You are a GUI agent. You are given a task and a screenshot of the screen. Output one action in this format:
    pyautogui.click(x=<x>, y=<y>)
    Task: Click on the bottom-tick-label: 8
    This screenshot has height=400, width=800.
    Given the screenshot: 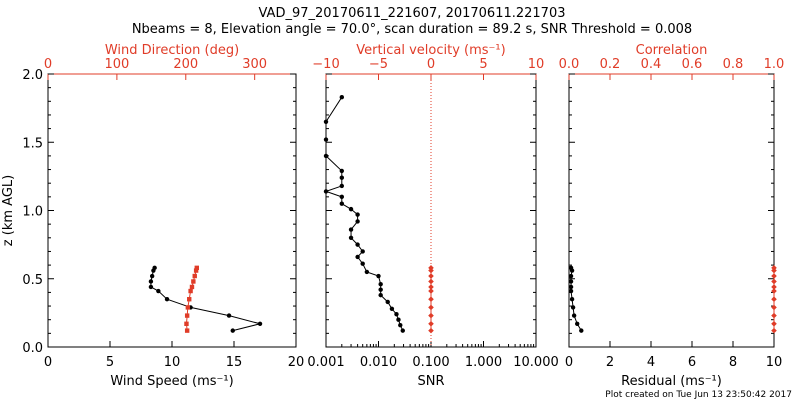 What is the action you would take?
    pyautogui.click(x=733, y=362)
    